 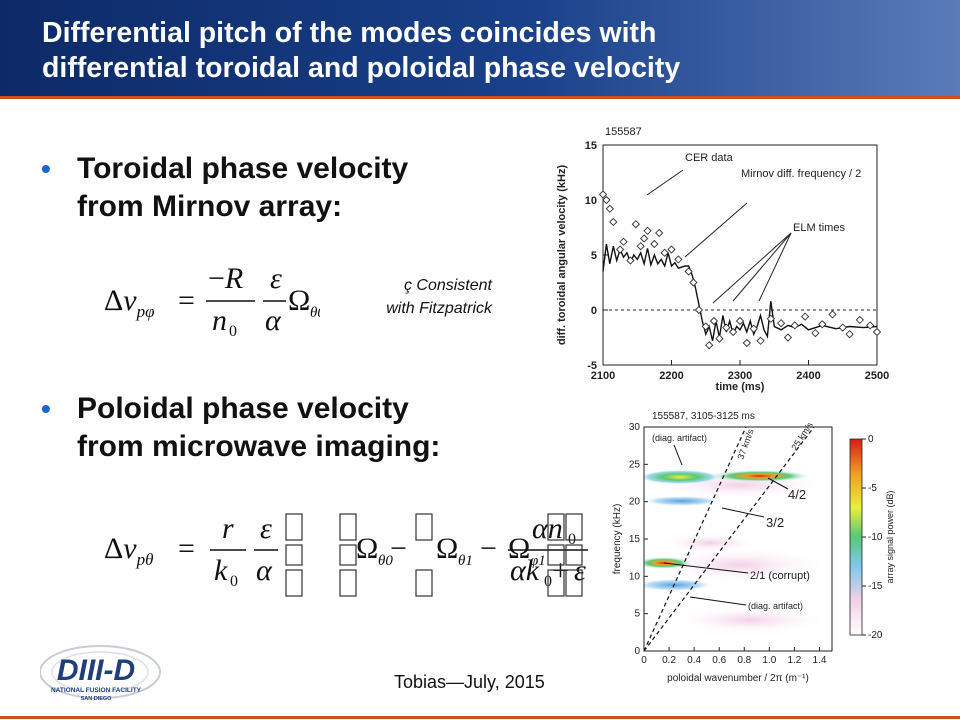 I want to click on consistency-note-line-1: ç Consistent, so click(x=447, y=285).